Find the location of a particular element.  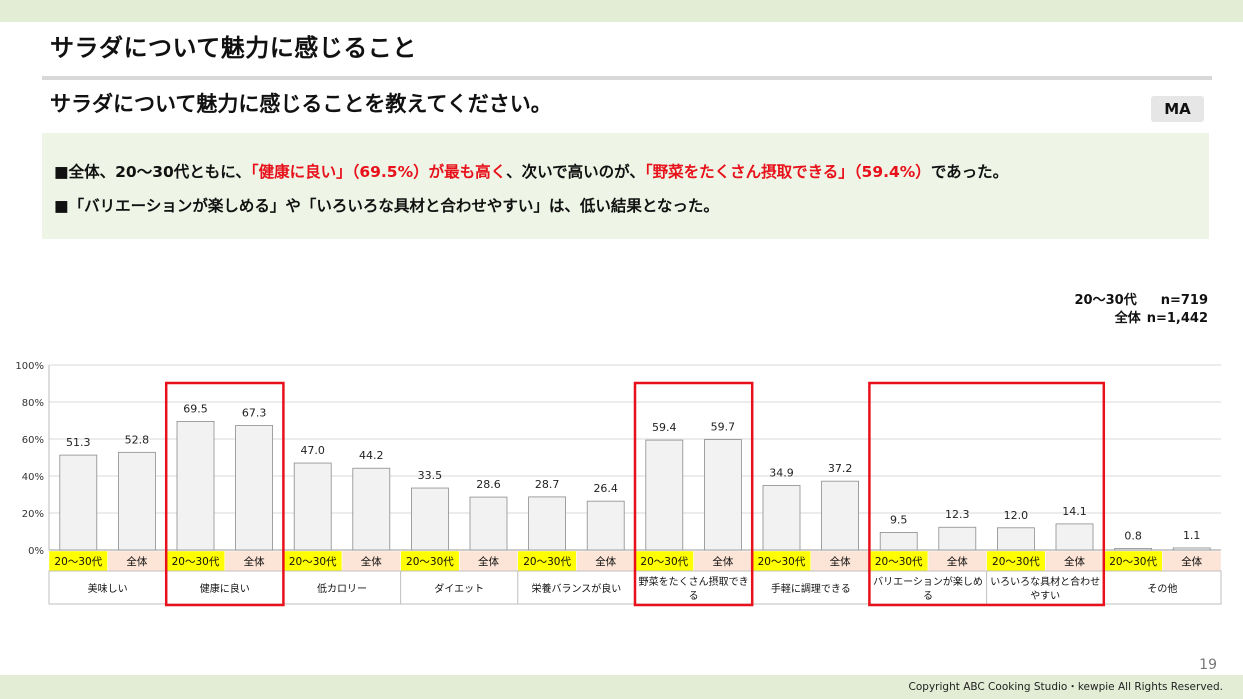

data-label: 14.1 is located at coordinates (1074, 511).